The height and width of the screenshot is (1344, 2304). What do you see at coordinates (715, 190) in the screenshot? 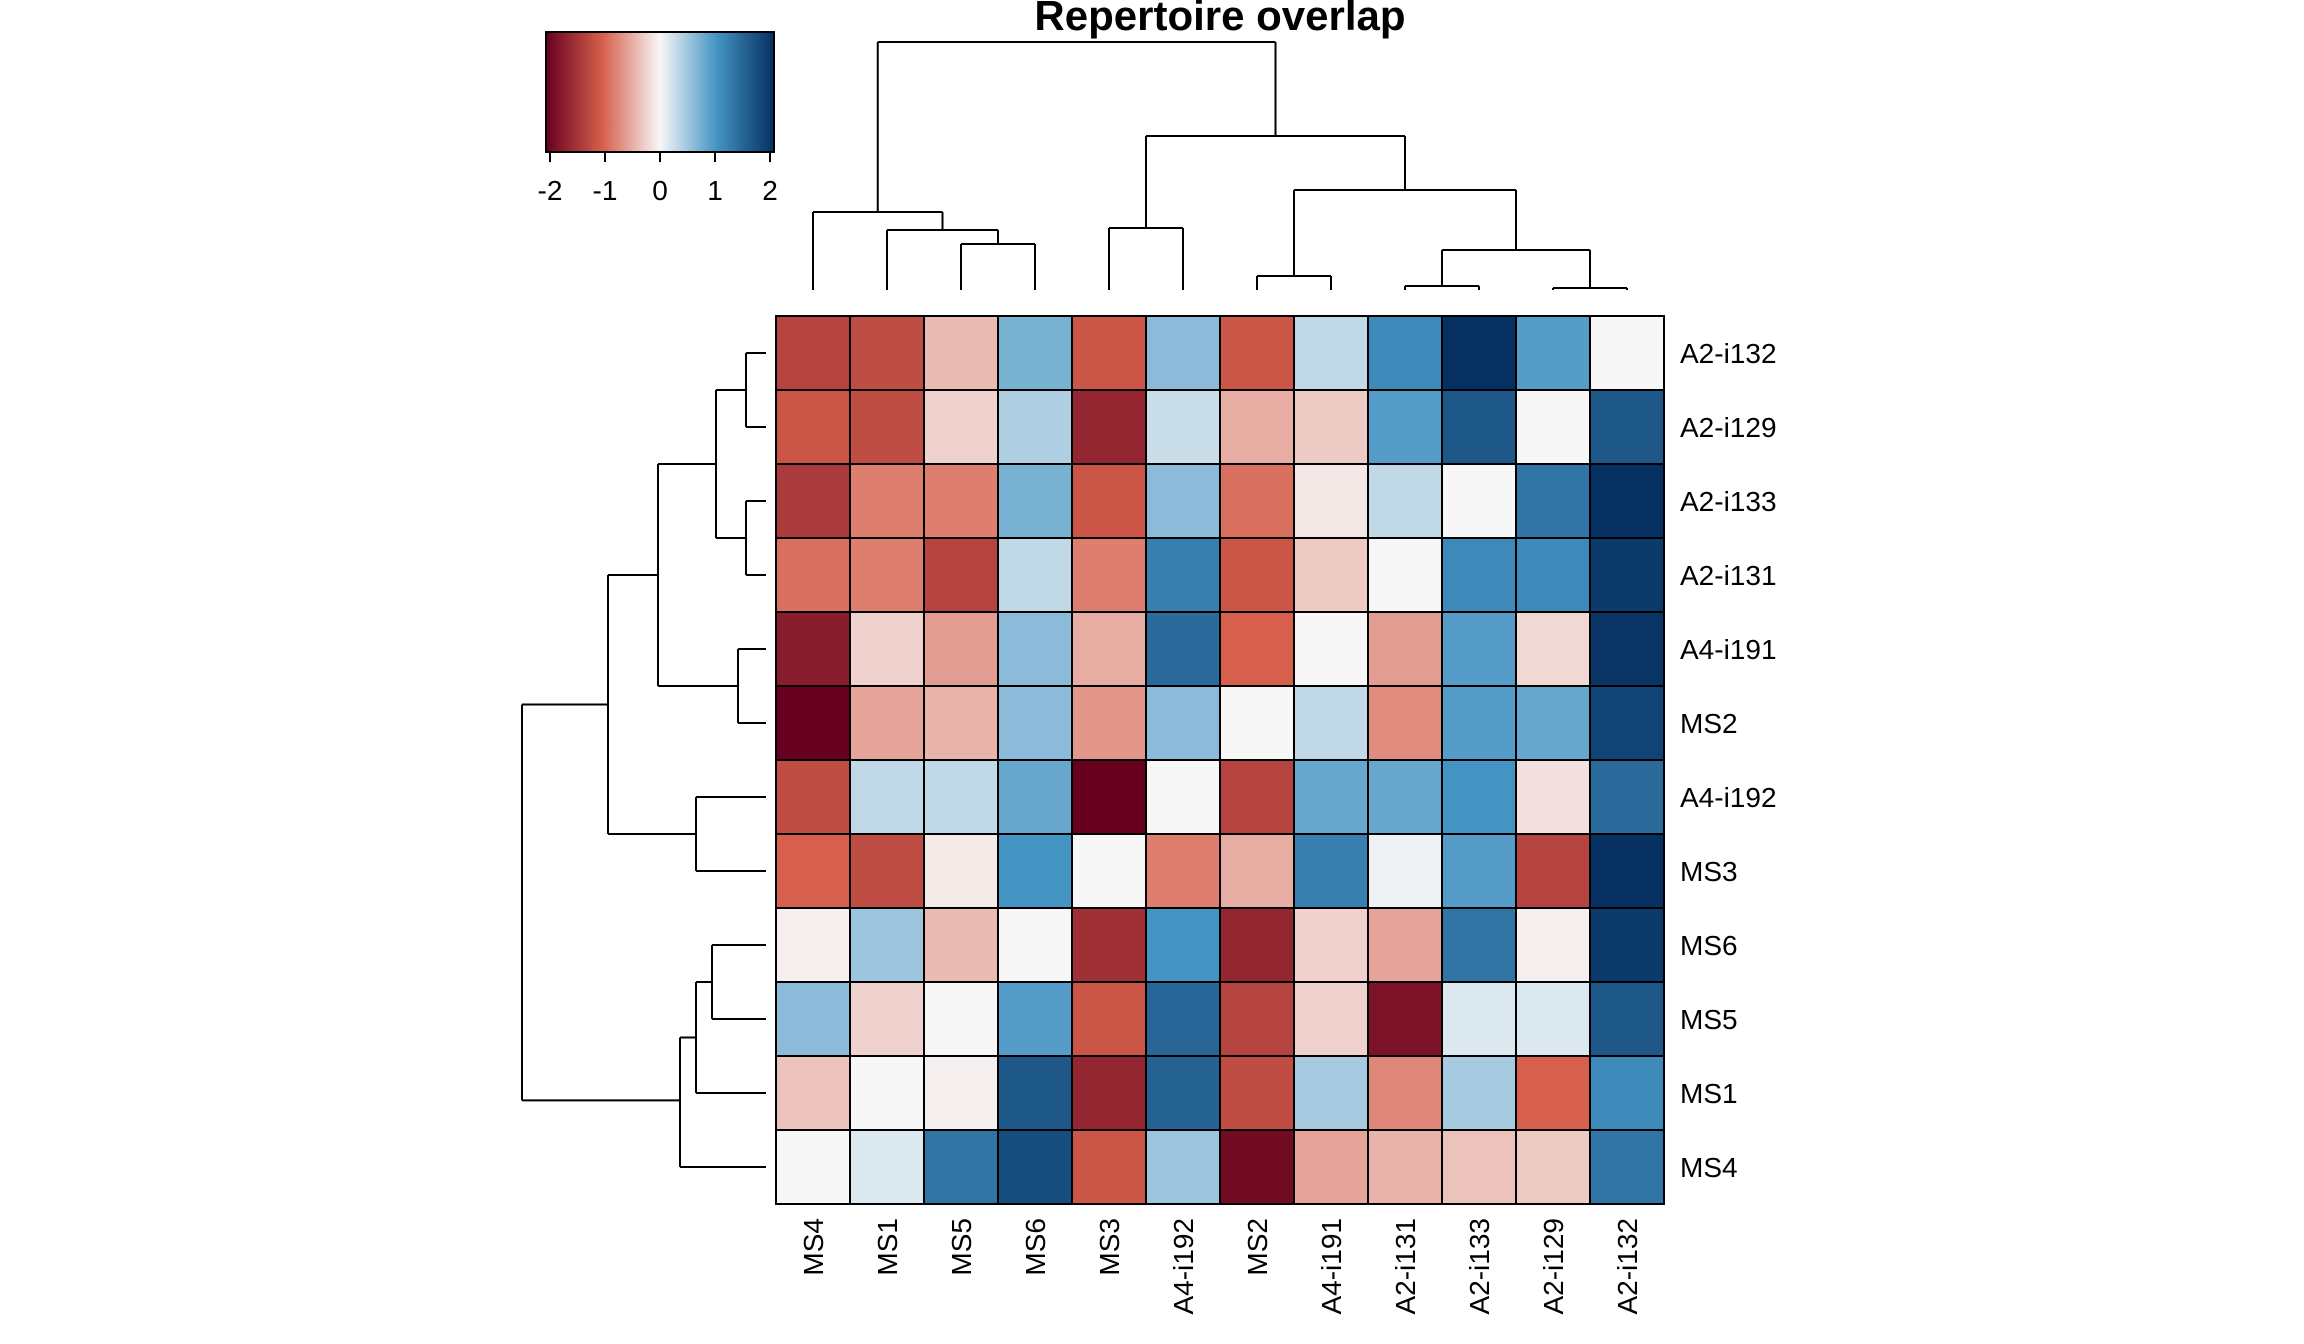
I see `colorbar-tick-label: 1` at bounding box center [715, 190].